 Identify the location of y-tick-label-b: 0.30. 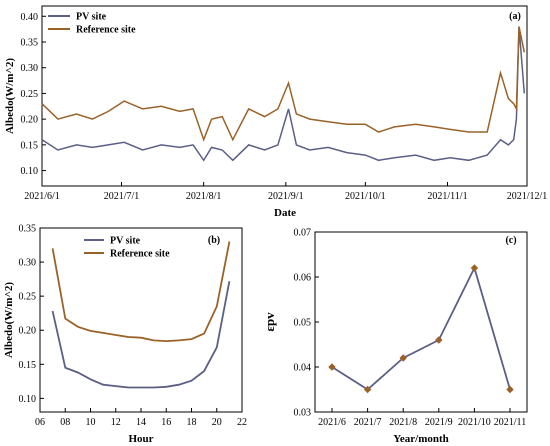
(28, 263).